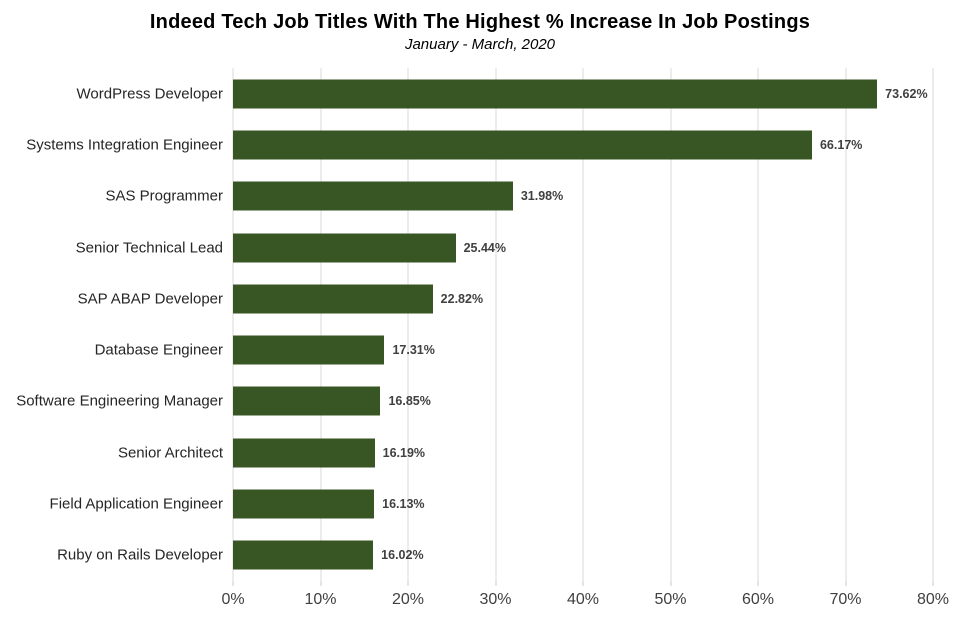 This screenshot has width=960, height=621. Describe the element at coordinates (542, 196) in the screenshot. I see `value-label: 31.98%` at that location.